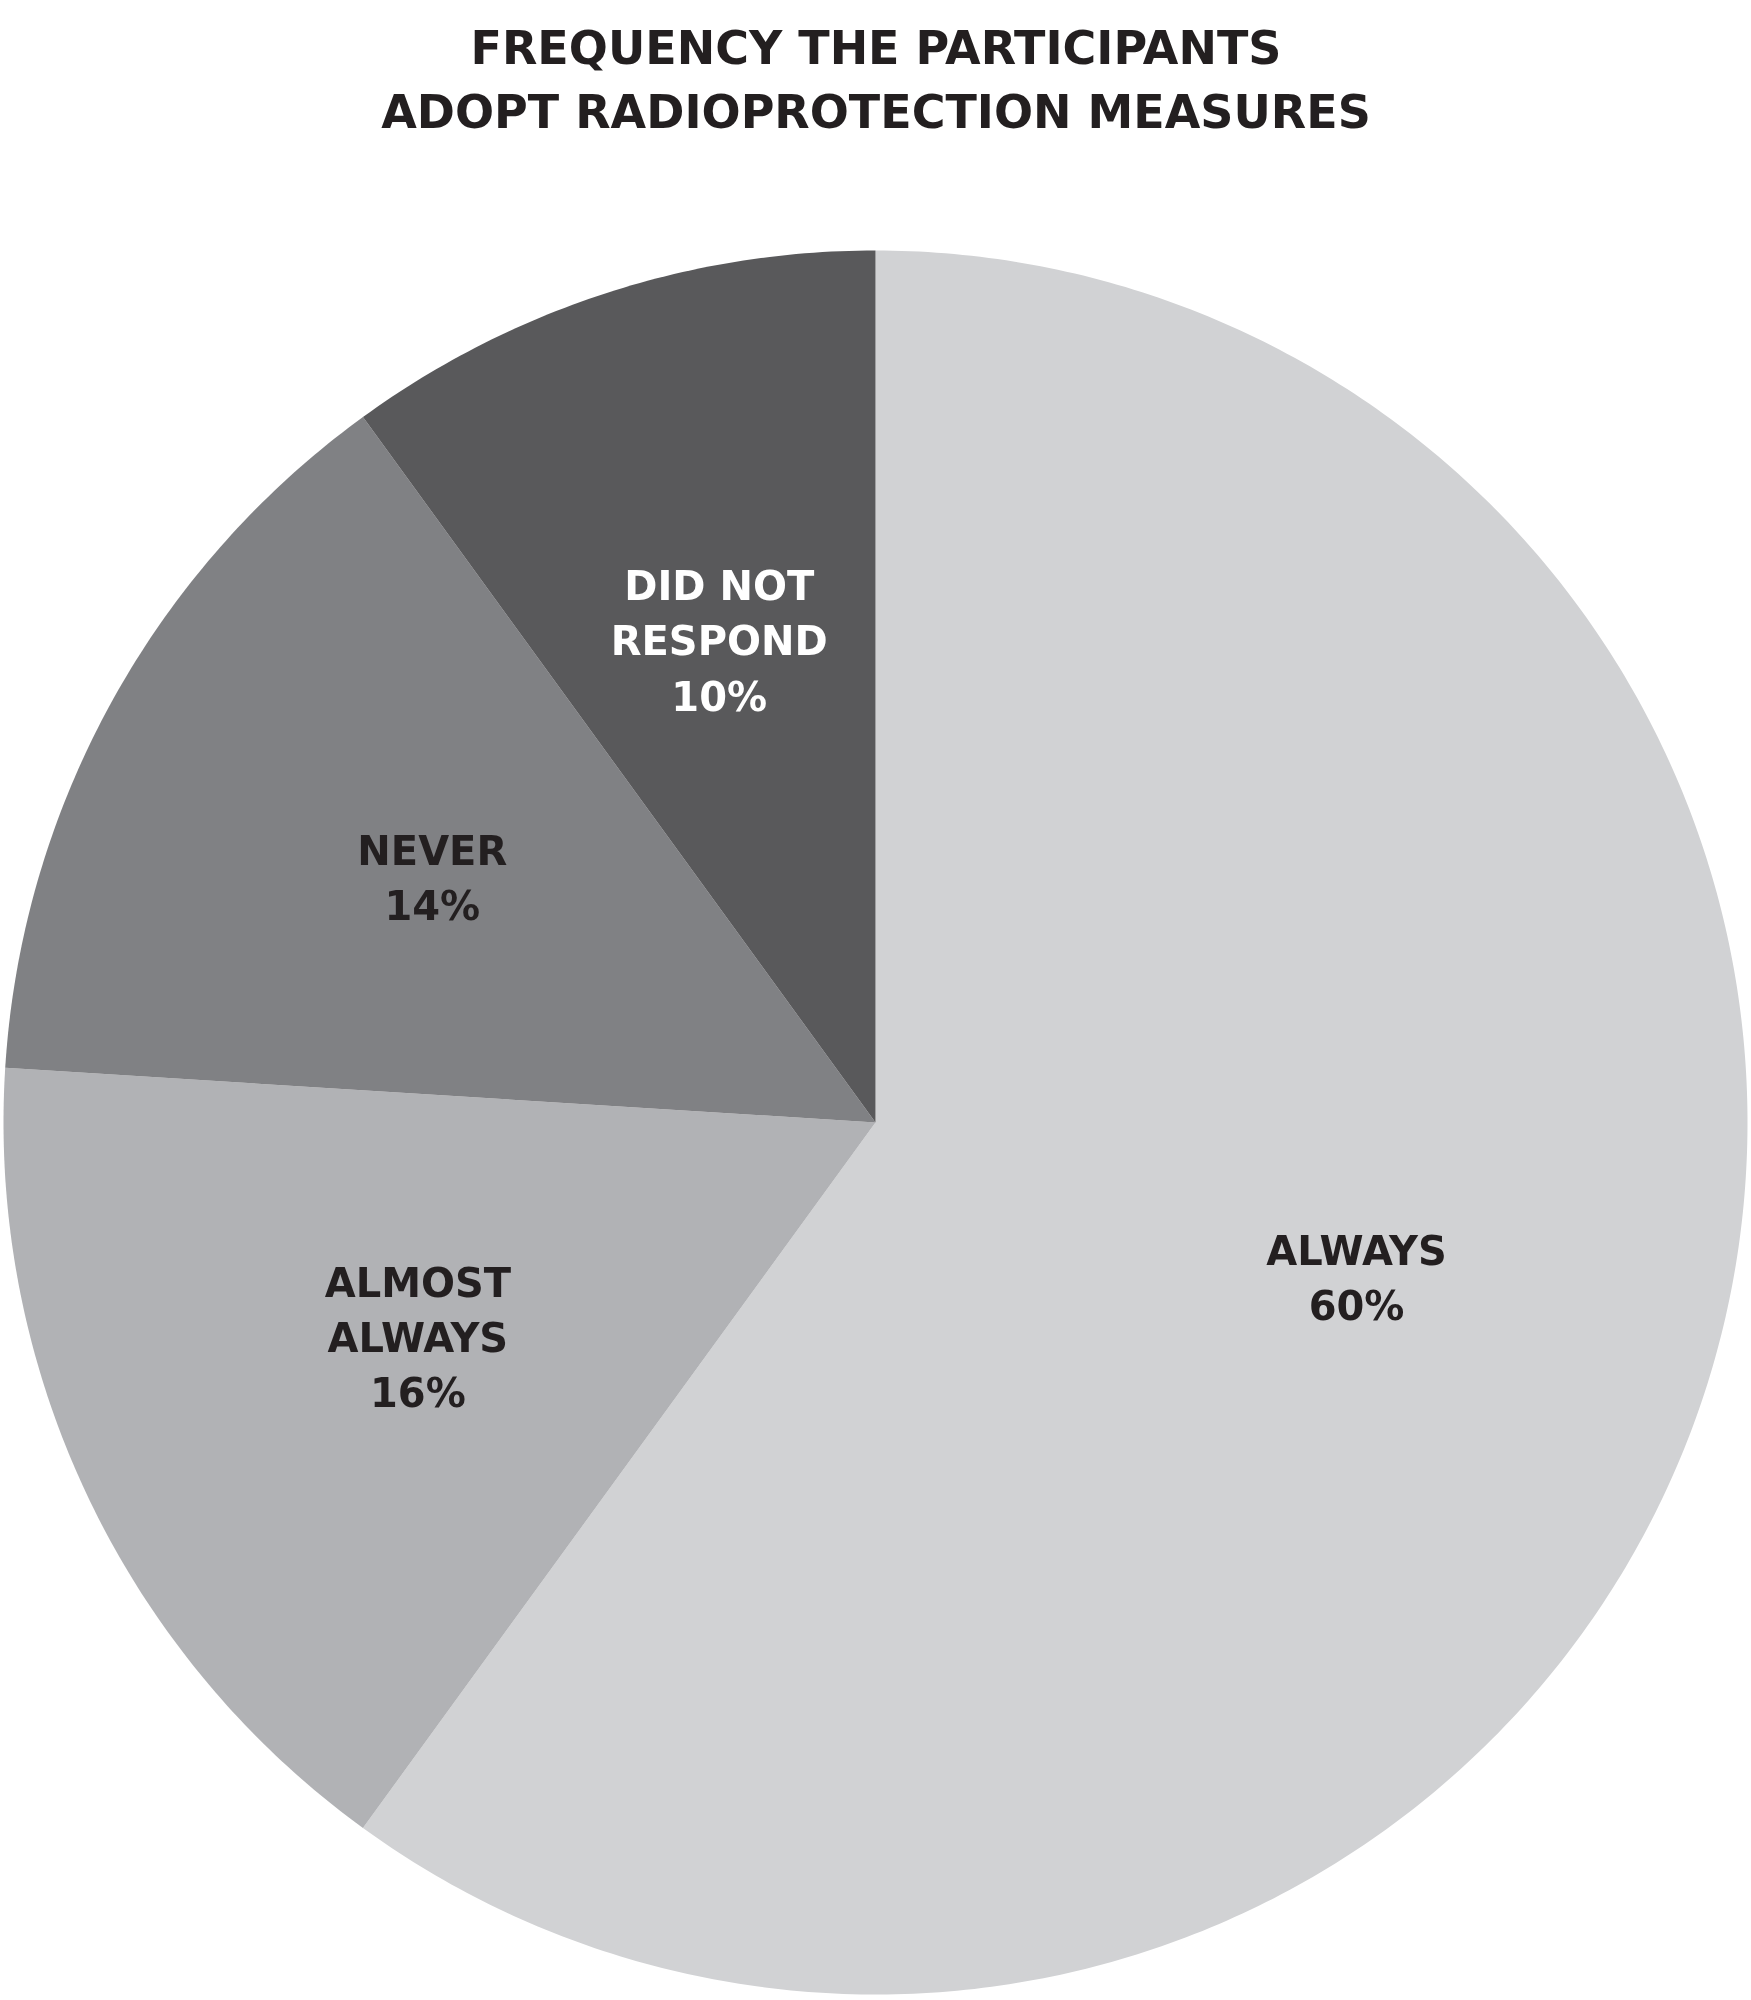  Describe the element at coordinates (432, 906) in the screenshot. I see `data-label: 14%` at that location.